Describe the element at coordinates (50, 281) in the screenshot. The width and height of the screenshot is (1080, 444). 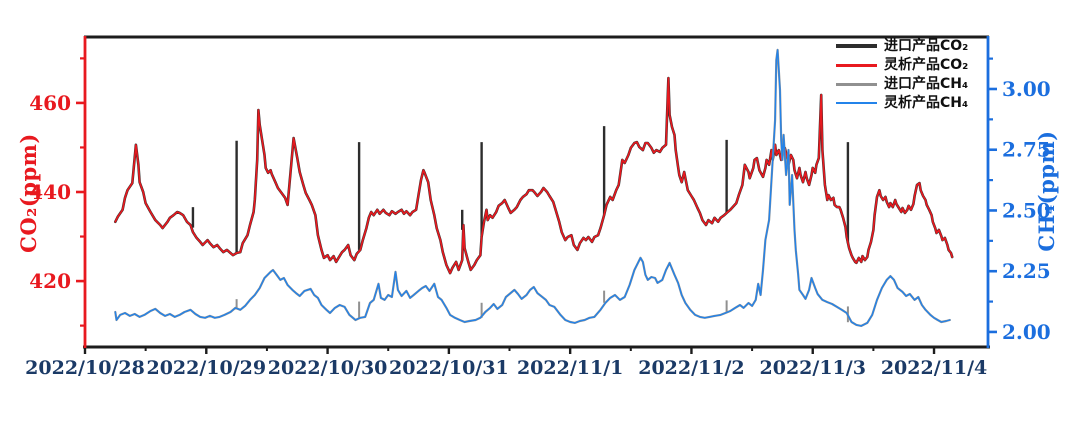
I see `co2-axis-tick-label: 420` at that location.